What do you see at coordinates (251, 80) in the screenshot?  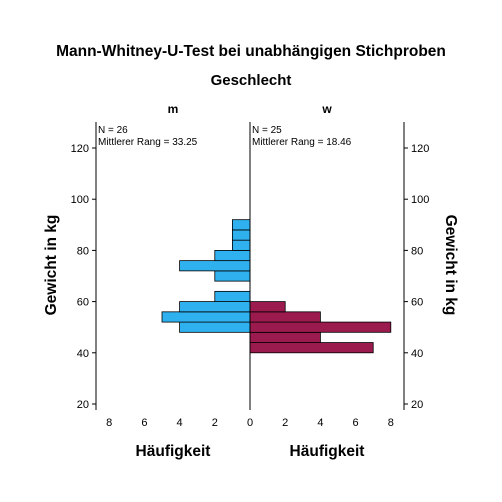 I see `chart-subtitle: Geschlecht` at bounding box center [251, 80].